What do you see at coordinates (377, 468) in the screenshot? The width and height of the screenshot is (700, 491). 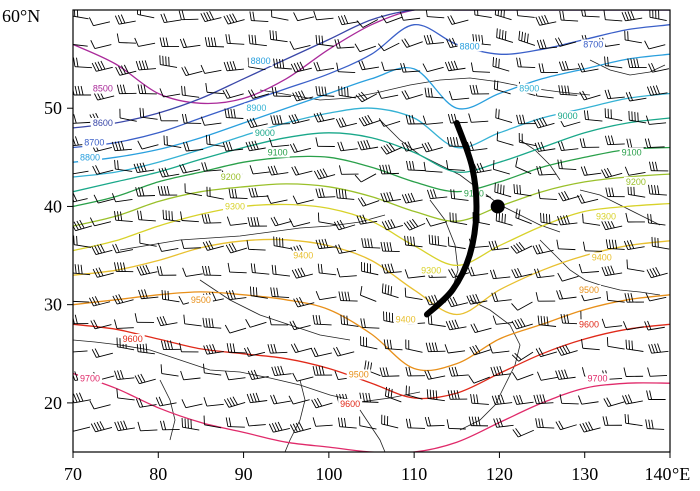 I see `x-axis: 70 80 90 100 110 120 130 140 °E` at bounding box center [377, 468].